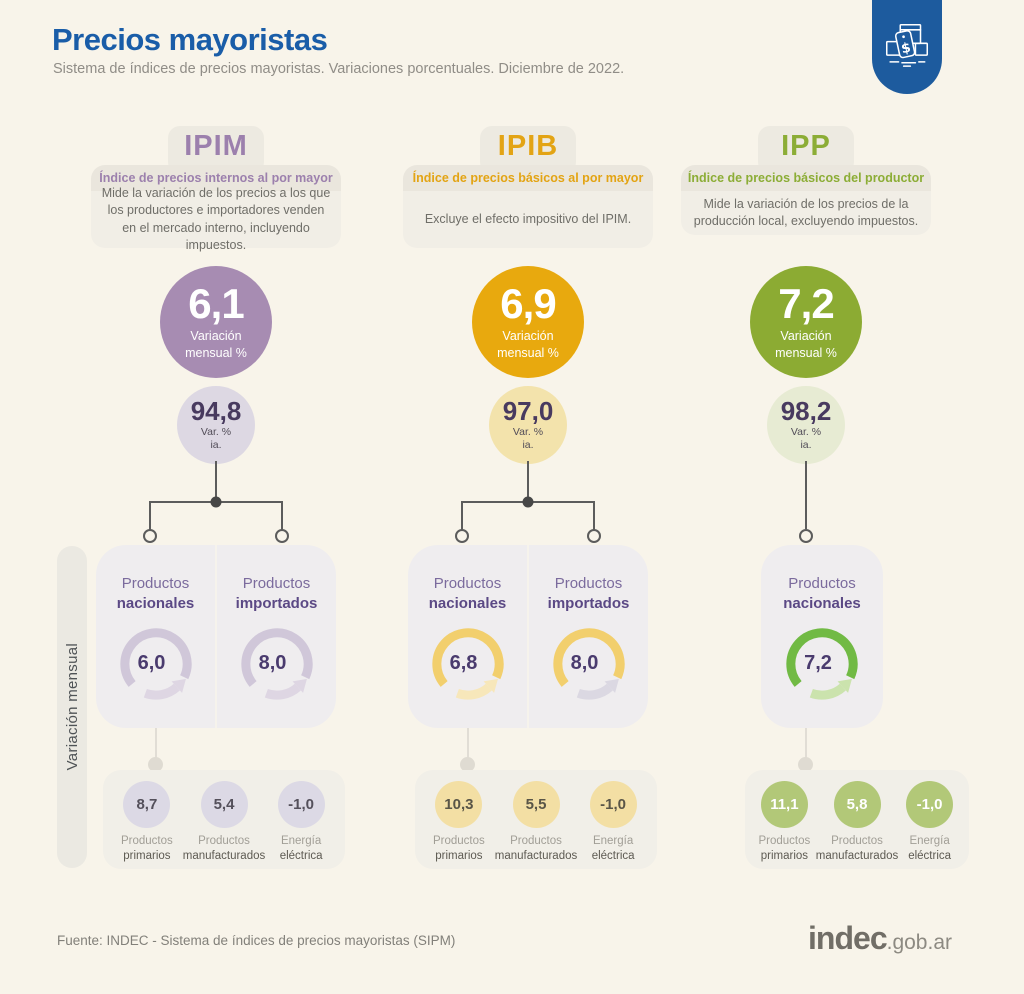 This screenshot has width=1024, height=994. What do you see at coordinates (528, 219) in the screenshot?
I see `ipib-description: Excluye el efecto impositivo del IPIM.` at bounding box center [528, 219].